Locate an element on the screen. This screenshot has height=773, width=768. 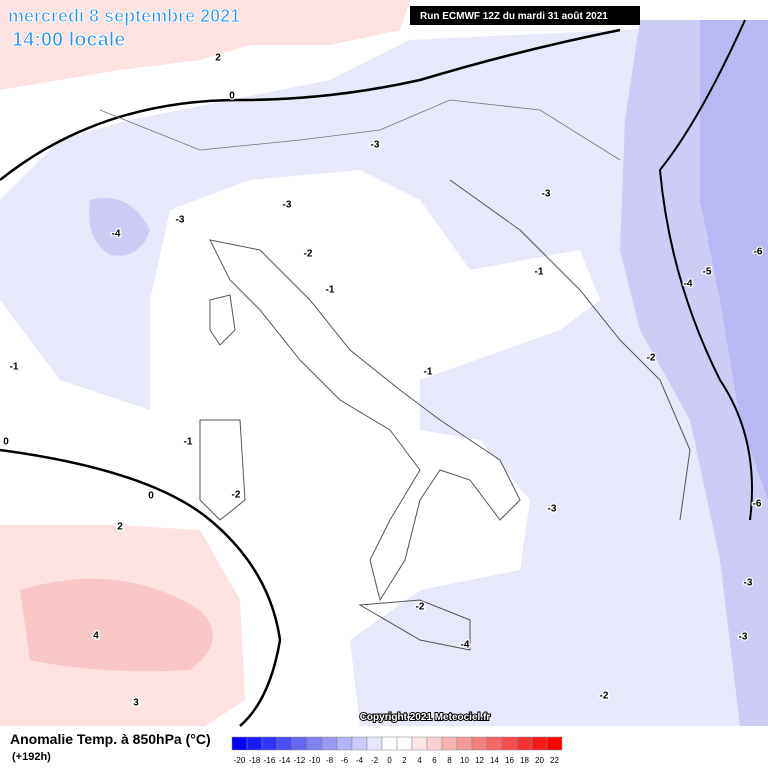
run-box is located at coordinates (525, 15).